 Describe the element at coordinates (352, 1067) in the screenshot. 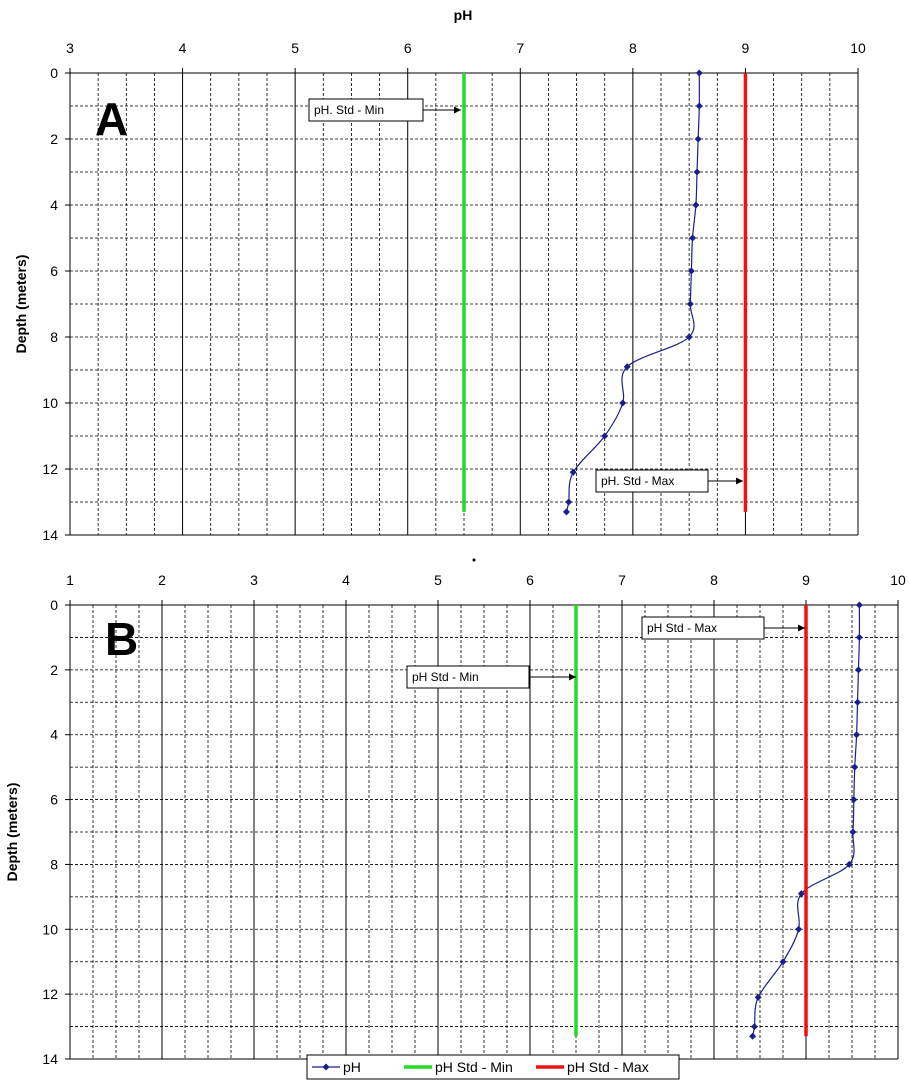

I see `legend-label: pH` at that location.